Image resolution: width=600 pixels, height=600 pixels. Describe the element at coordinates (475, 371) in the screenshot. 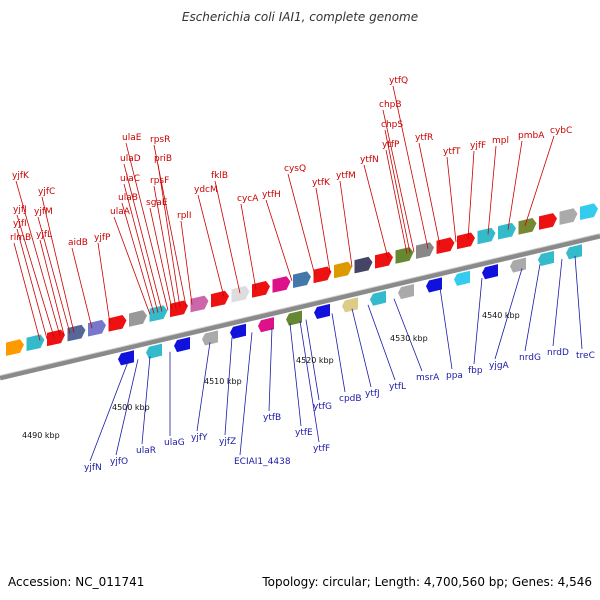

I see `reverse-gene-label: fbp` at that location.